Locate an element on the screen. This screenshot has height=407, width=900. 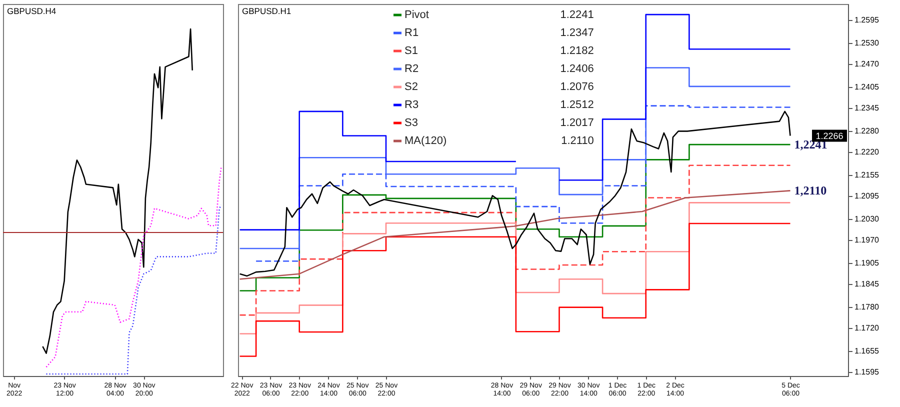
y-tick-label: 1.2220 is located at coordinates (867, 151).